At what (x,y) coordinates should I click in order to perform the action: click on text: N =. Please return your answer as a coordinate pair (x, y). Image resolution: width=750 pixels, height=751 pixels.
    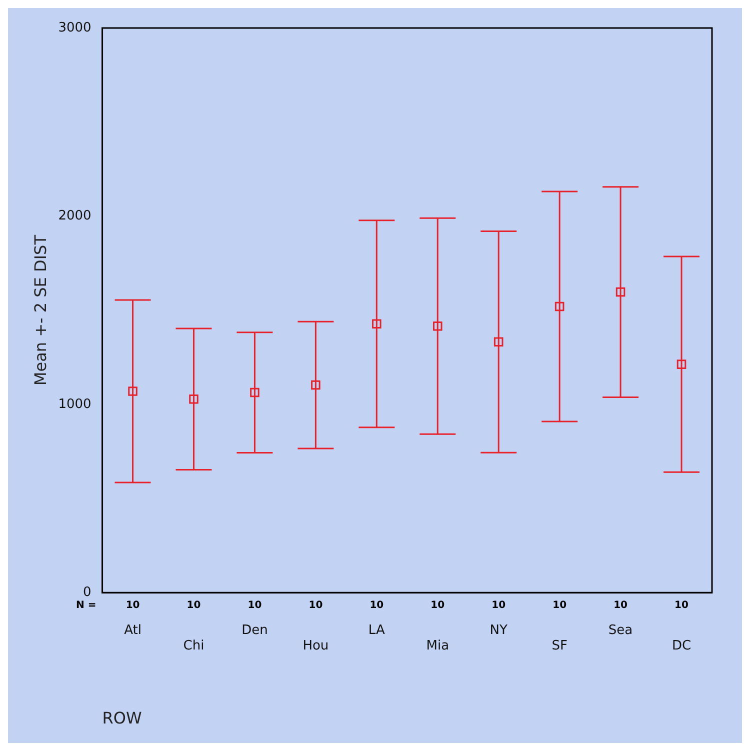
    Looking at the image, I should click on (86, 606).